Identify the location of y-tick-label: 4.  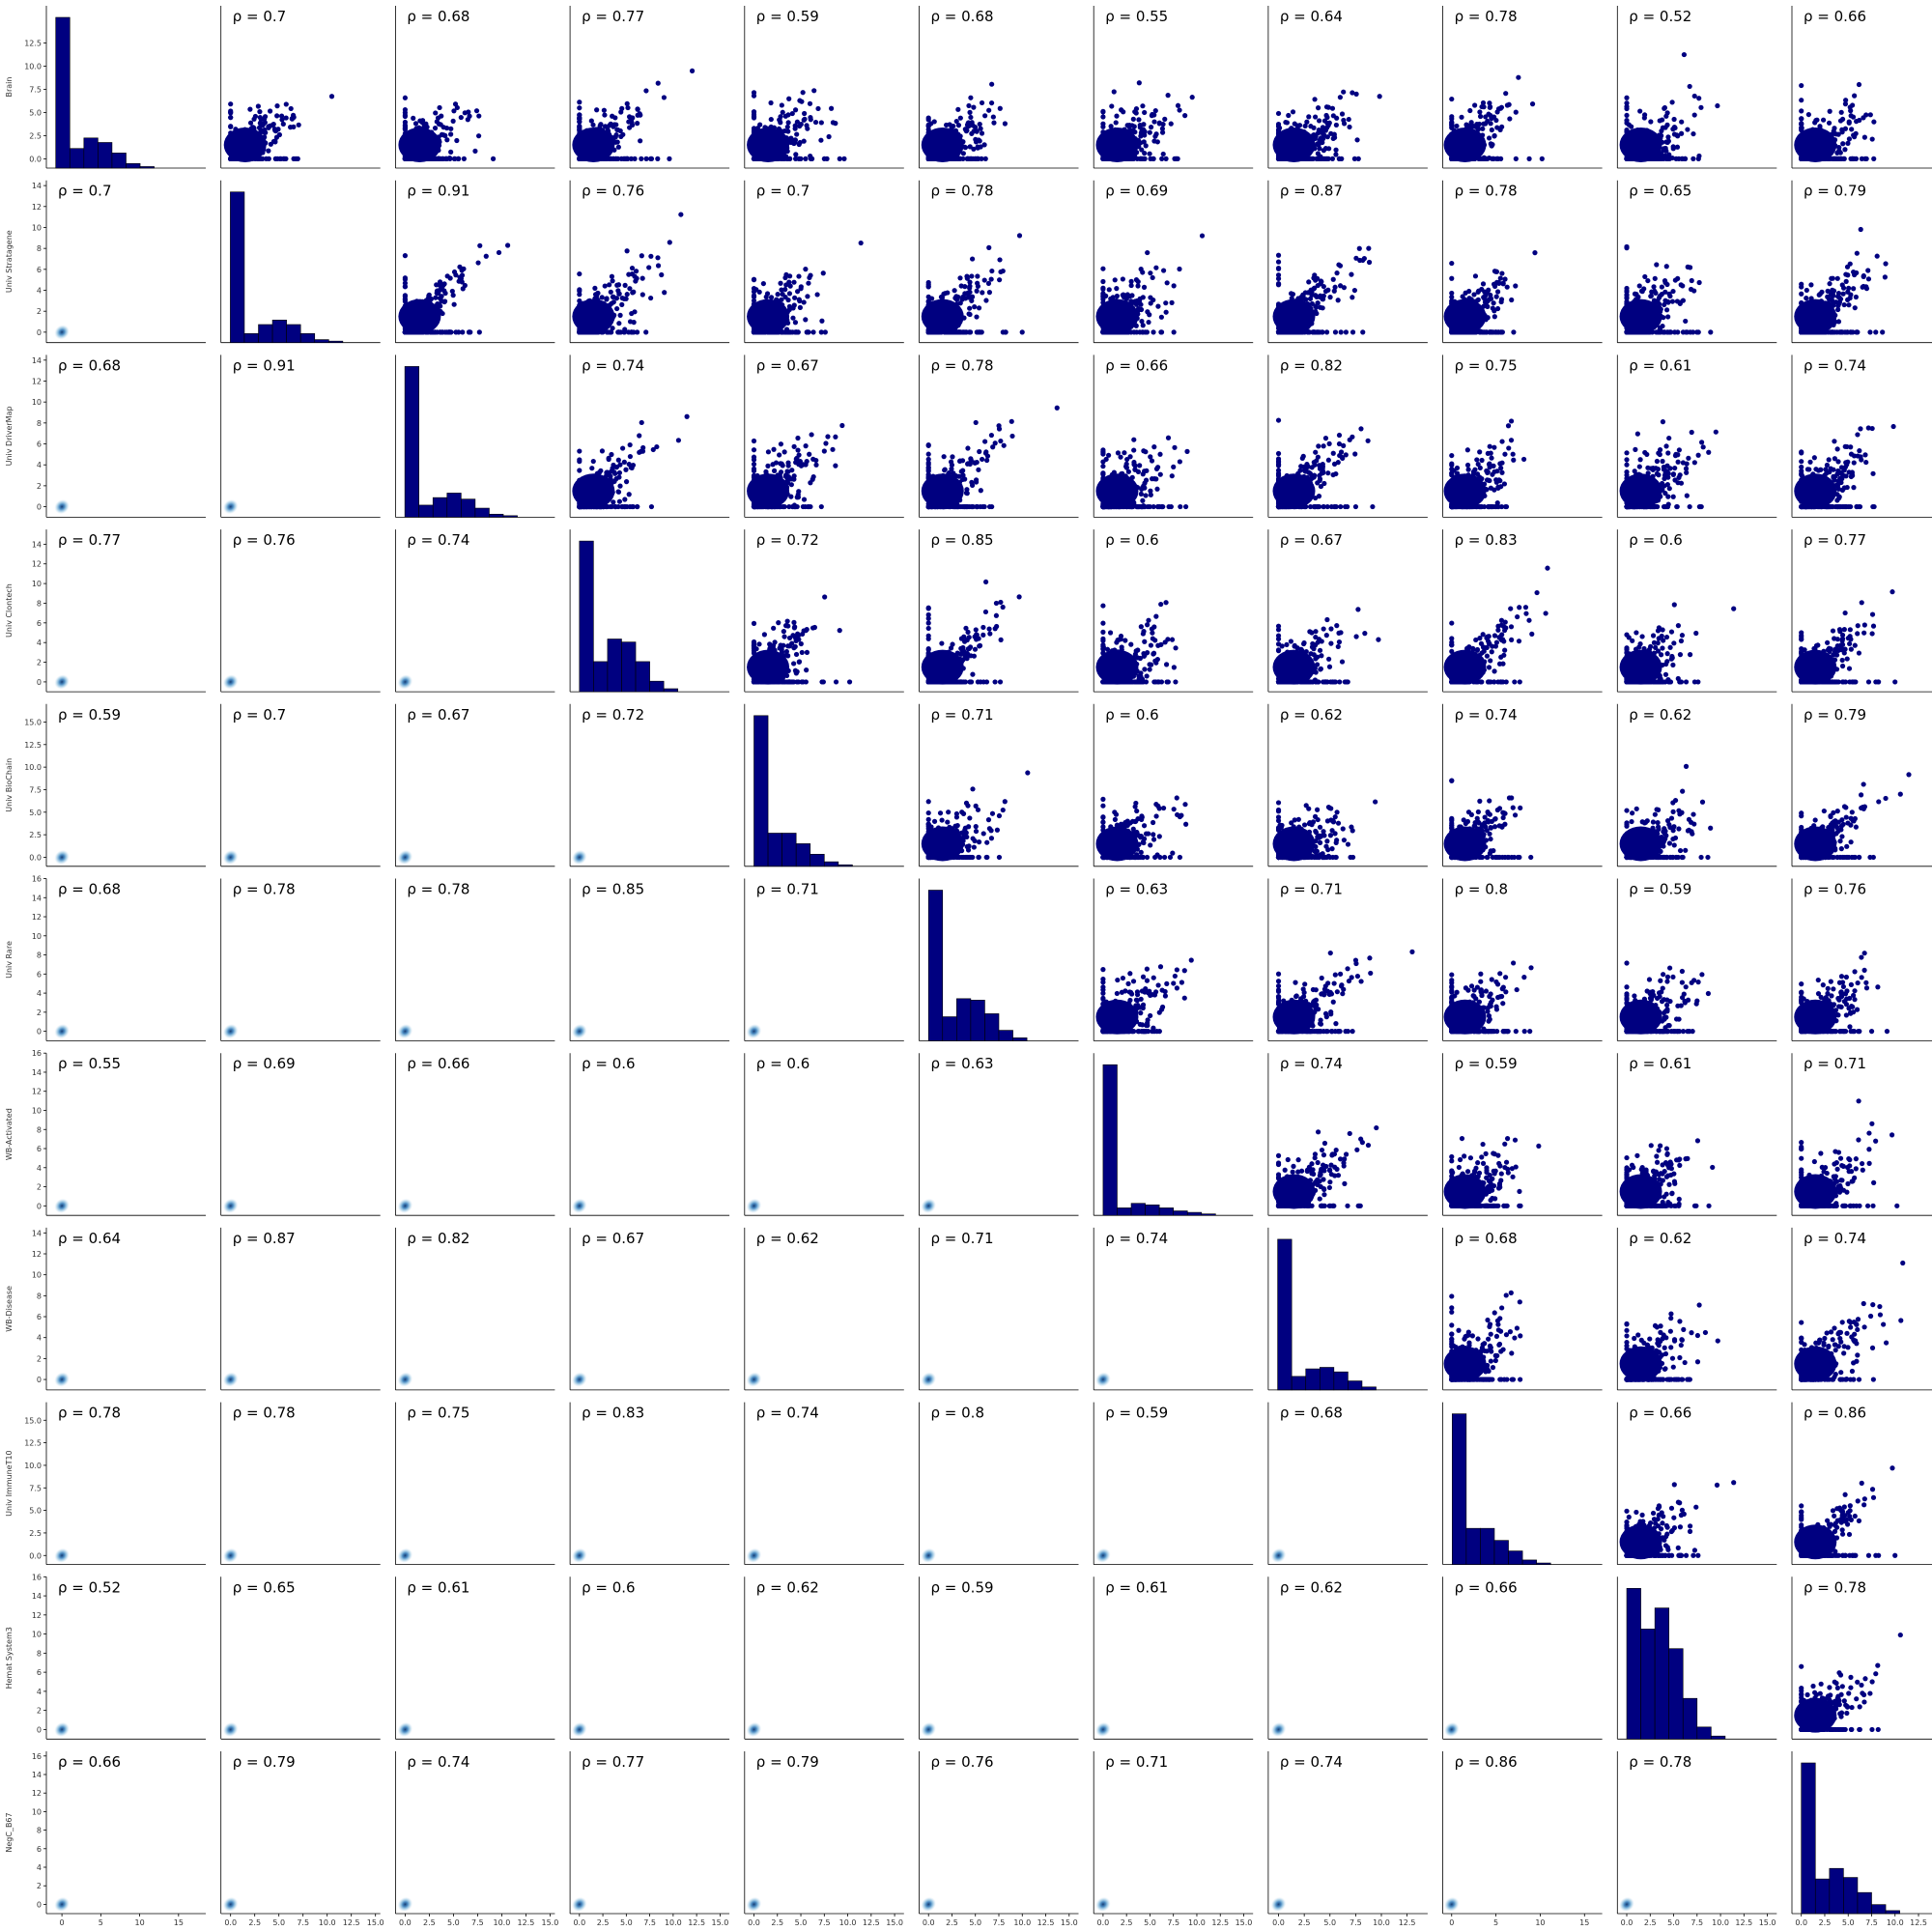
(39, 291).